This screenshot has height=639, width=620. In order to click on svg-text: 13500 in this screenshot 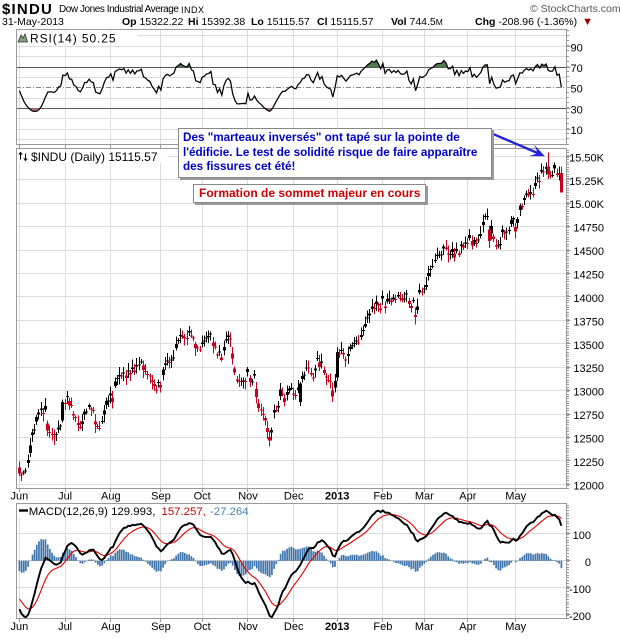, I will do `click(588, 346)`.